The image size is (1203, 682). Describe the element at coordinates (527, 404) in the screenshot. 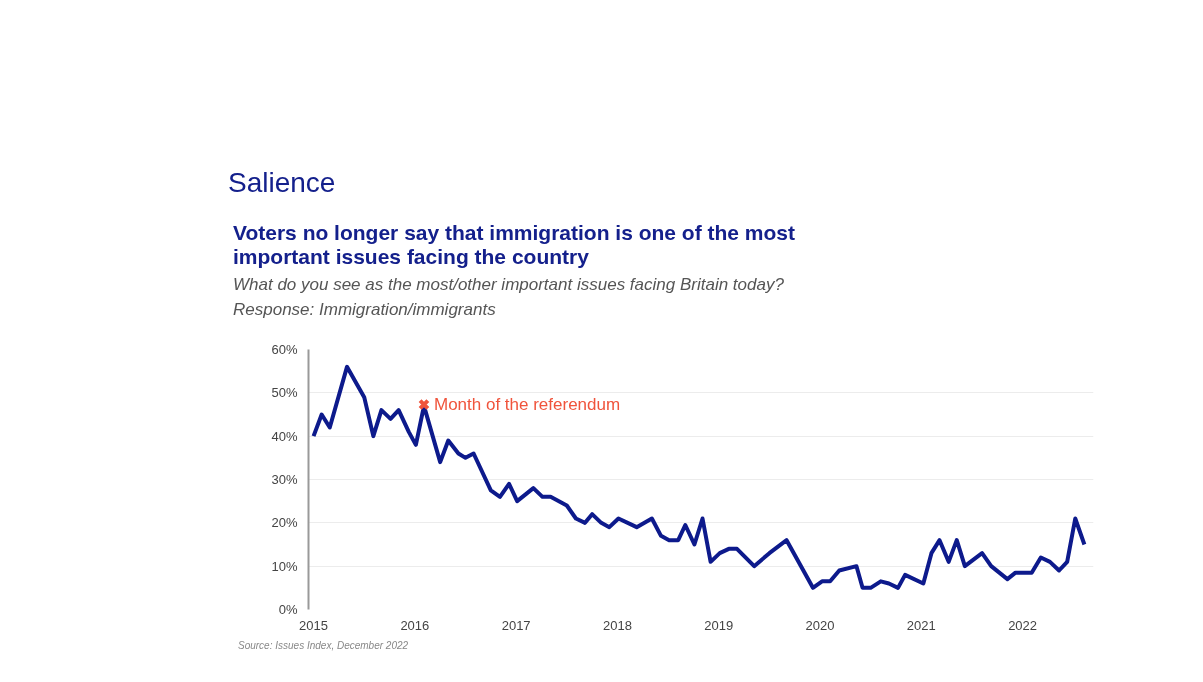

I see `annotation: Month of the referendum` at that location.